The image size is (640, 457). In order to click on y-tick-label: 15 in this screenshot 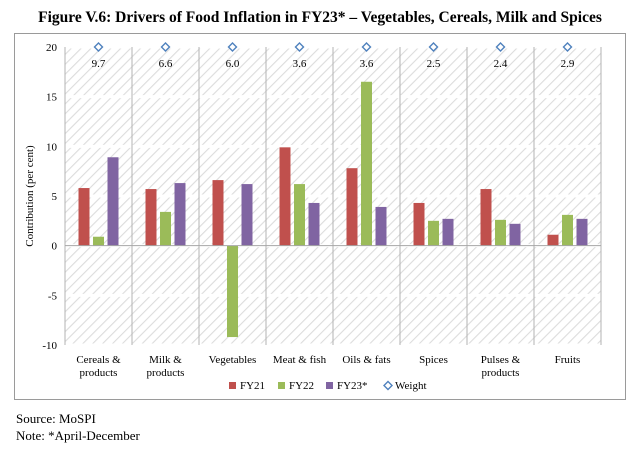, I will do `click(52, 98)`.